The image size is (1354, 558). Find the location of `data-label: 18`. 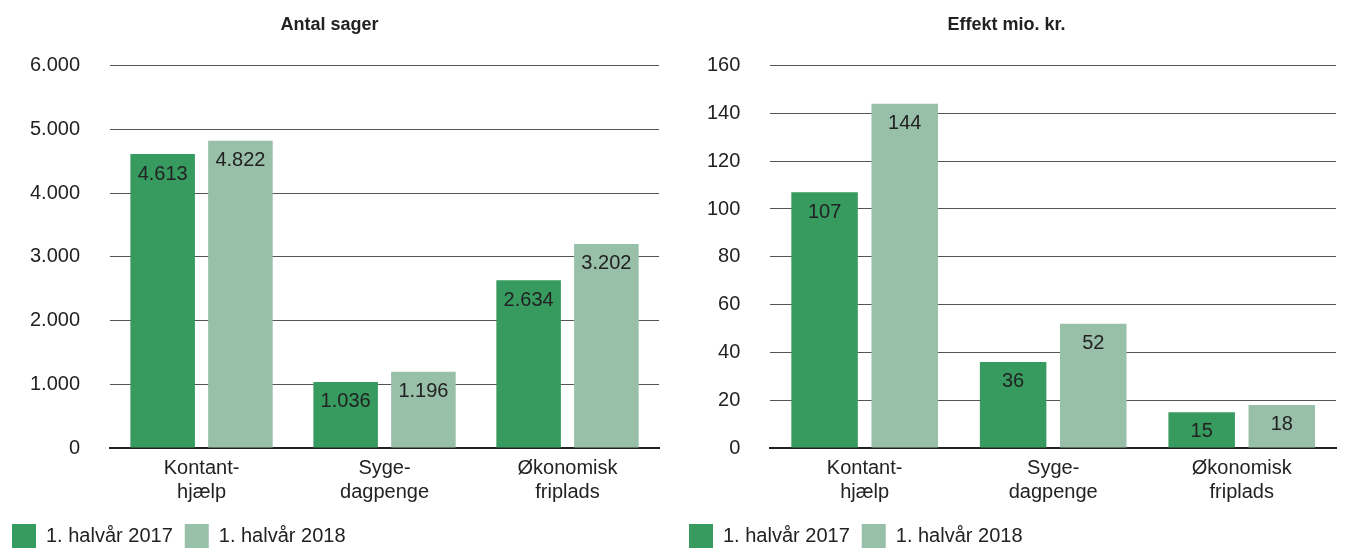

data-label: 18 is located at coordinates (1281, 423).